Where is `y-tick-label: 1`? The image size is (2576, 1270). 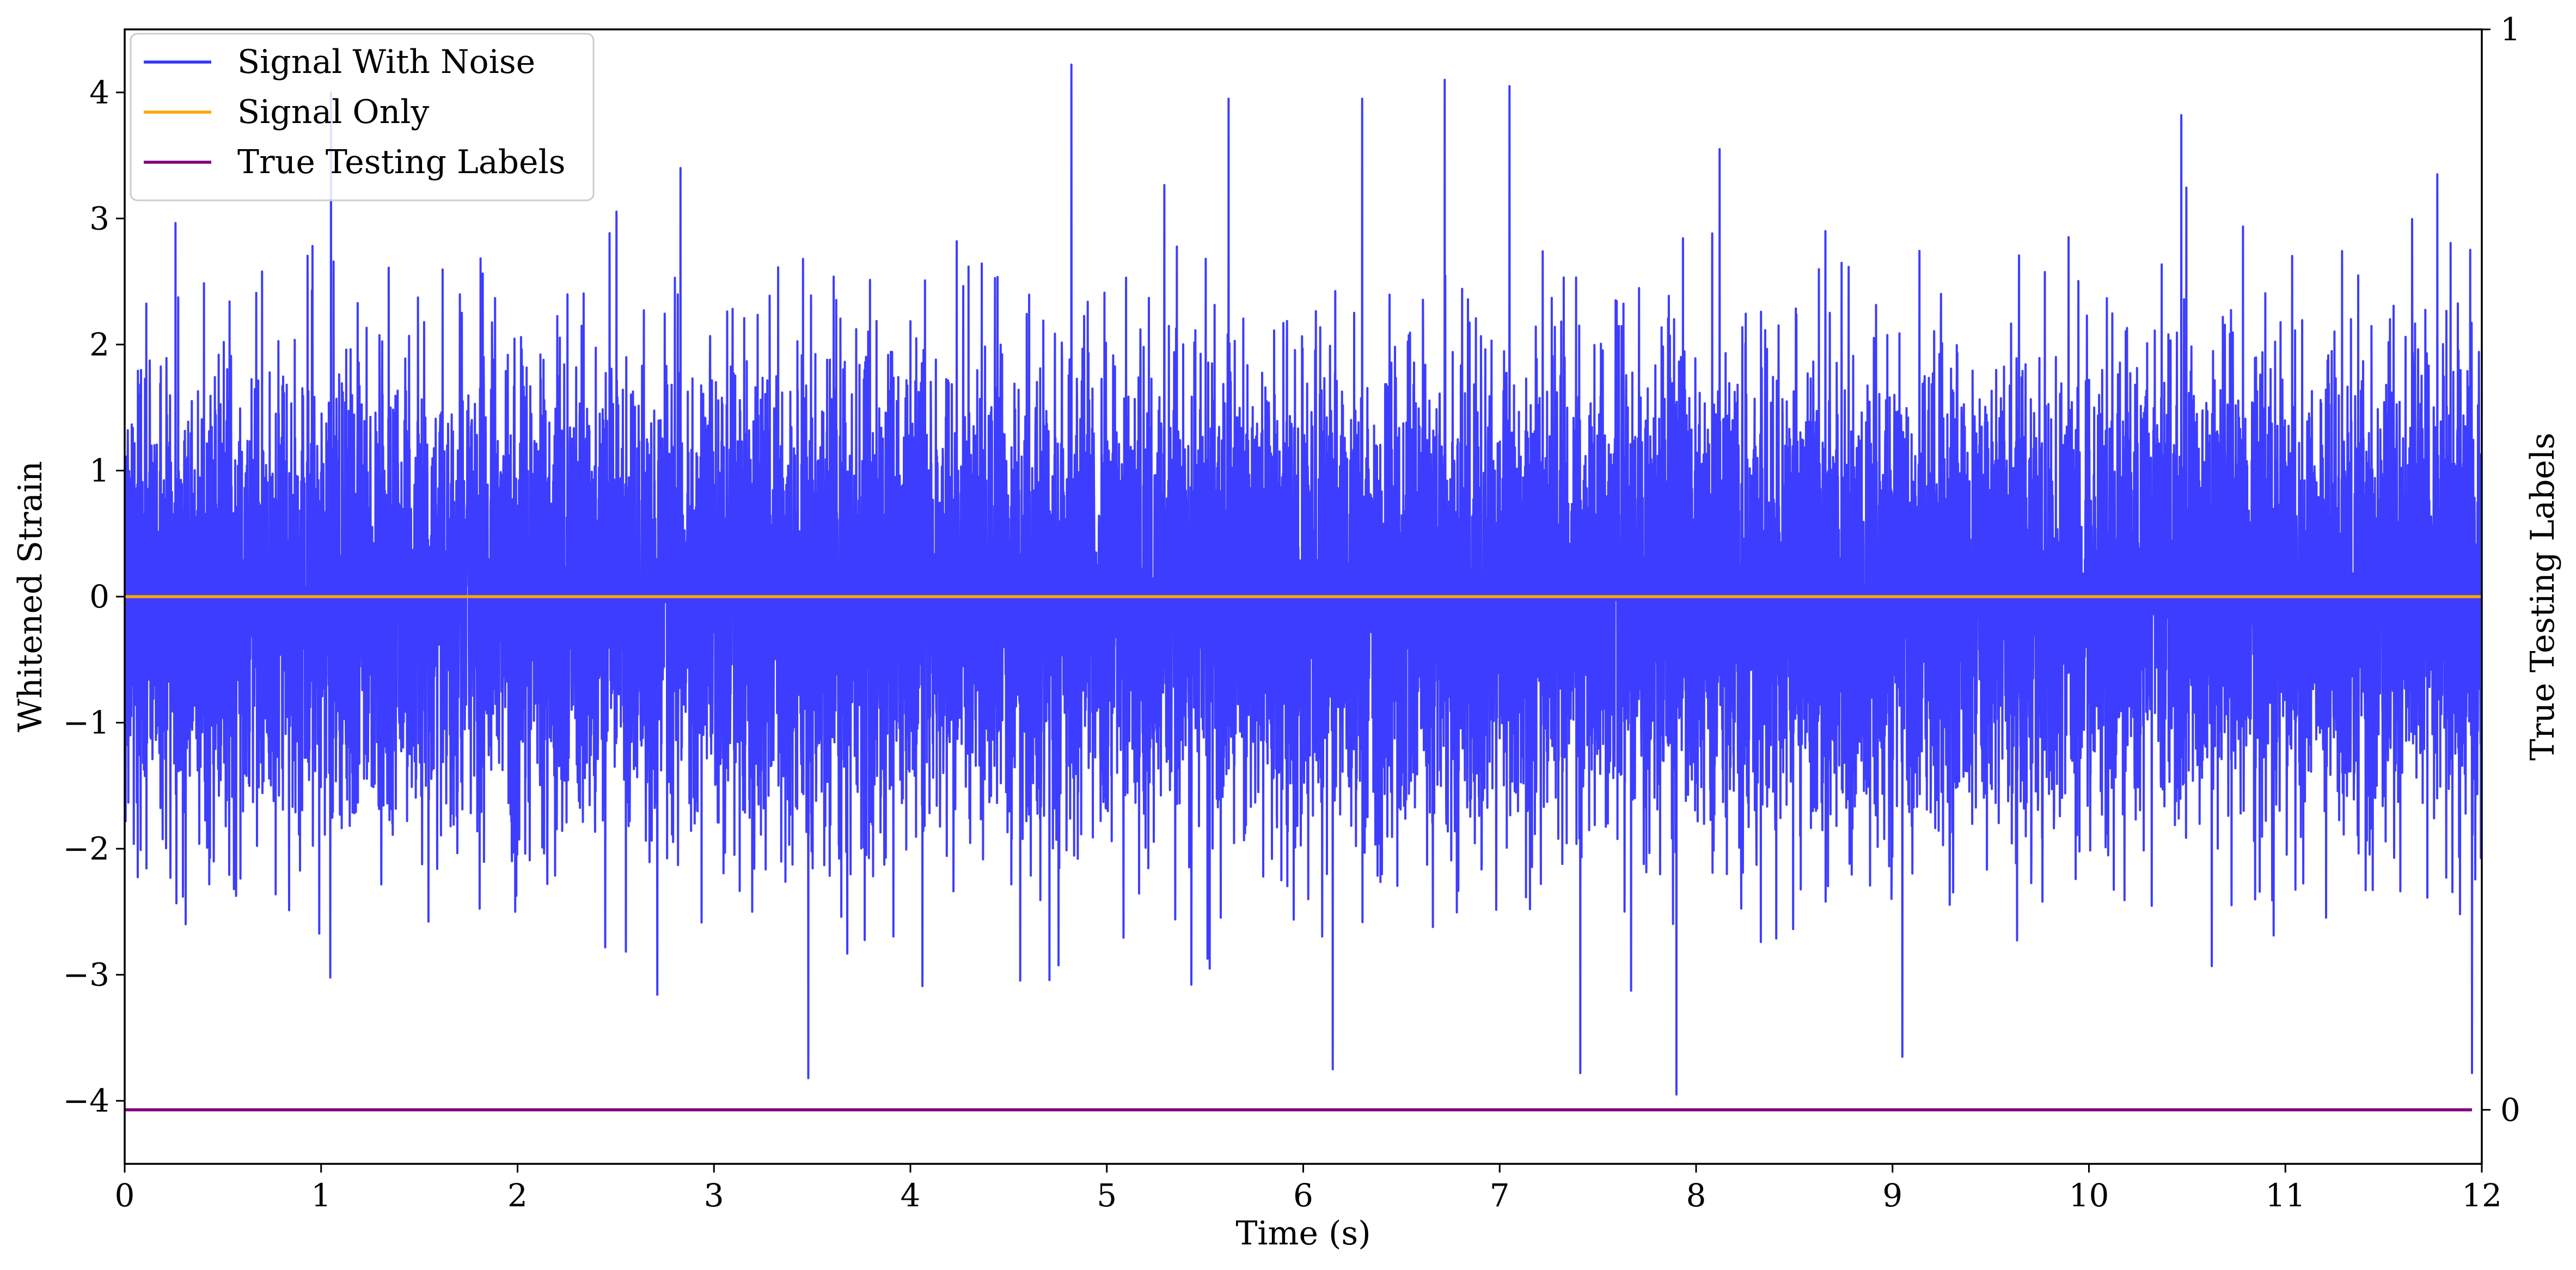
y-tick-label: 1 is located at coordinates (99, 470).